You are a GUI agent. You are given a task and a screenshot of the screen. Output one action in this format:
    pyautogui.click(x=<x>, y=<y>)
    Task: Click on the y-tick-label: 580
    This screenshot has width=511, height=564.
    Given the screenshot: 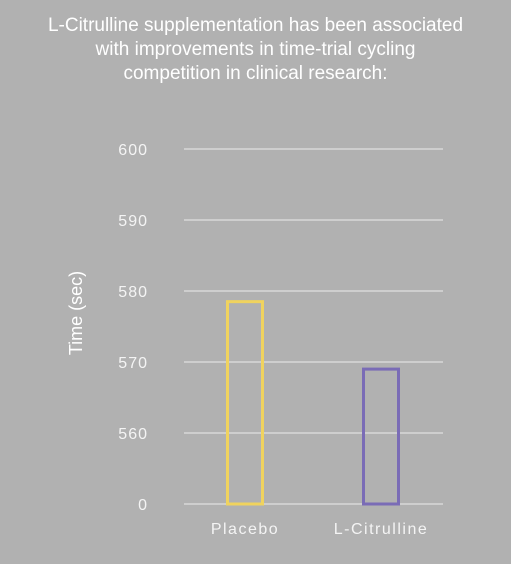 What is the action you would take?
    pyautogui.click(x=133, y=292)
    